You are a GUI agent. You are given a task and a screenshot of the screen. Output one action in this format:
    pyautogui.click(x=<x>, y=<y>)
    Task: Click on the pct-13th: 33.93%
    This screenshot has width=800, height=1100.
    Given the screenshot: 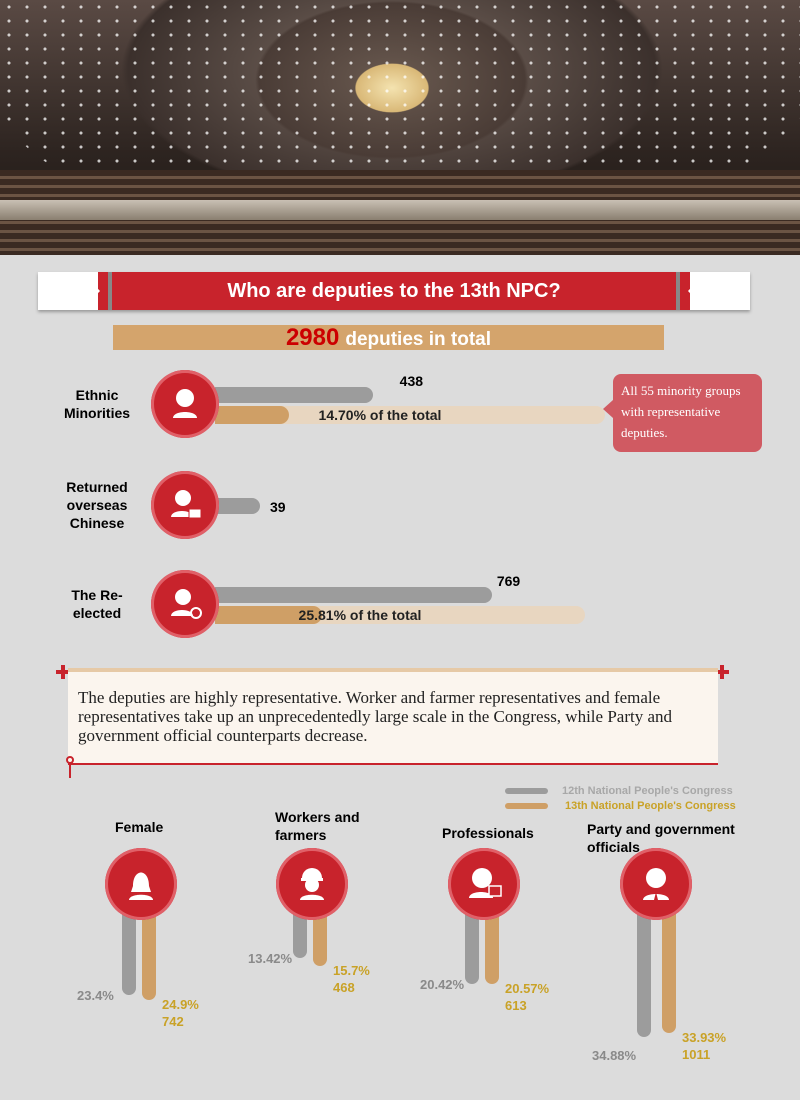 What is the action you would take?
    pyautogui.click(x=704, y=1038)
    